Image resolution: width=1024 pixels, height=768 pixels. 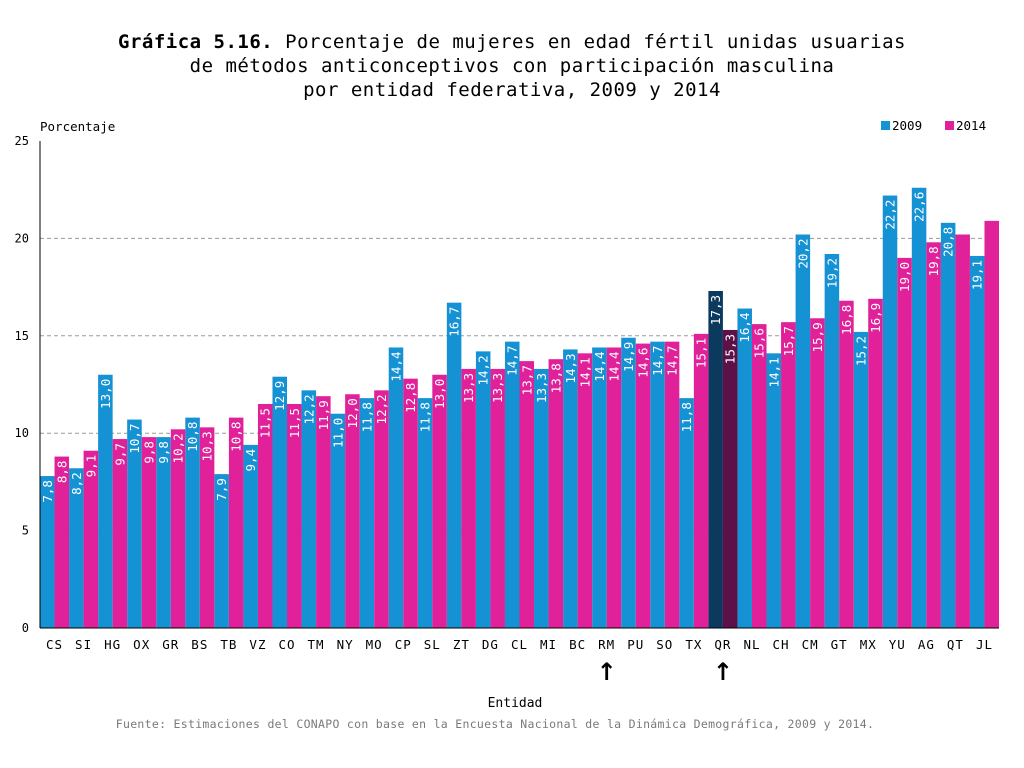 What do you see at coordinates (54, 644) in the screenshot?
I see `x-tick-label-CS: CS` at bounding box center [54, 644].